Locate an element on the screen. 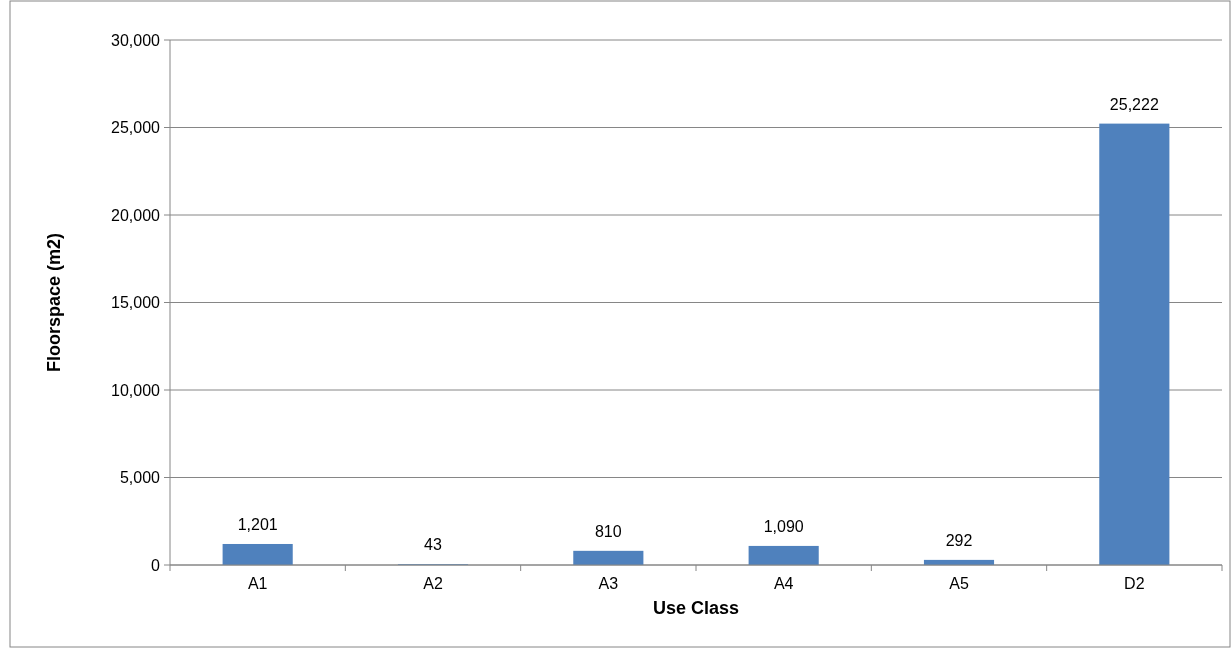  x-tick-label: A4 is located at coordinates (783, 583).